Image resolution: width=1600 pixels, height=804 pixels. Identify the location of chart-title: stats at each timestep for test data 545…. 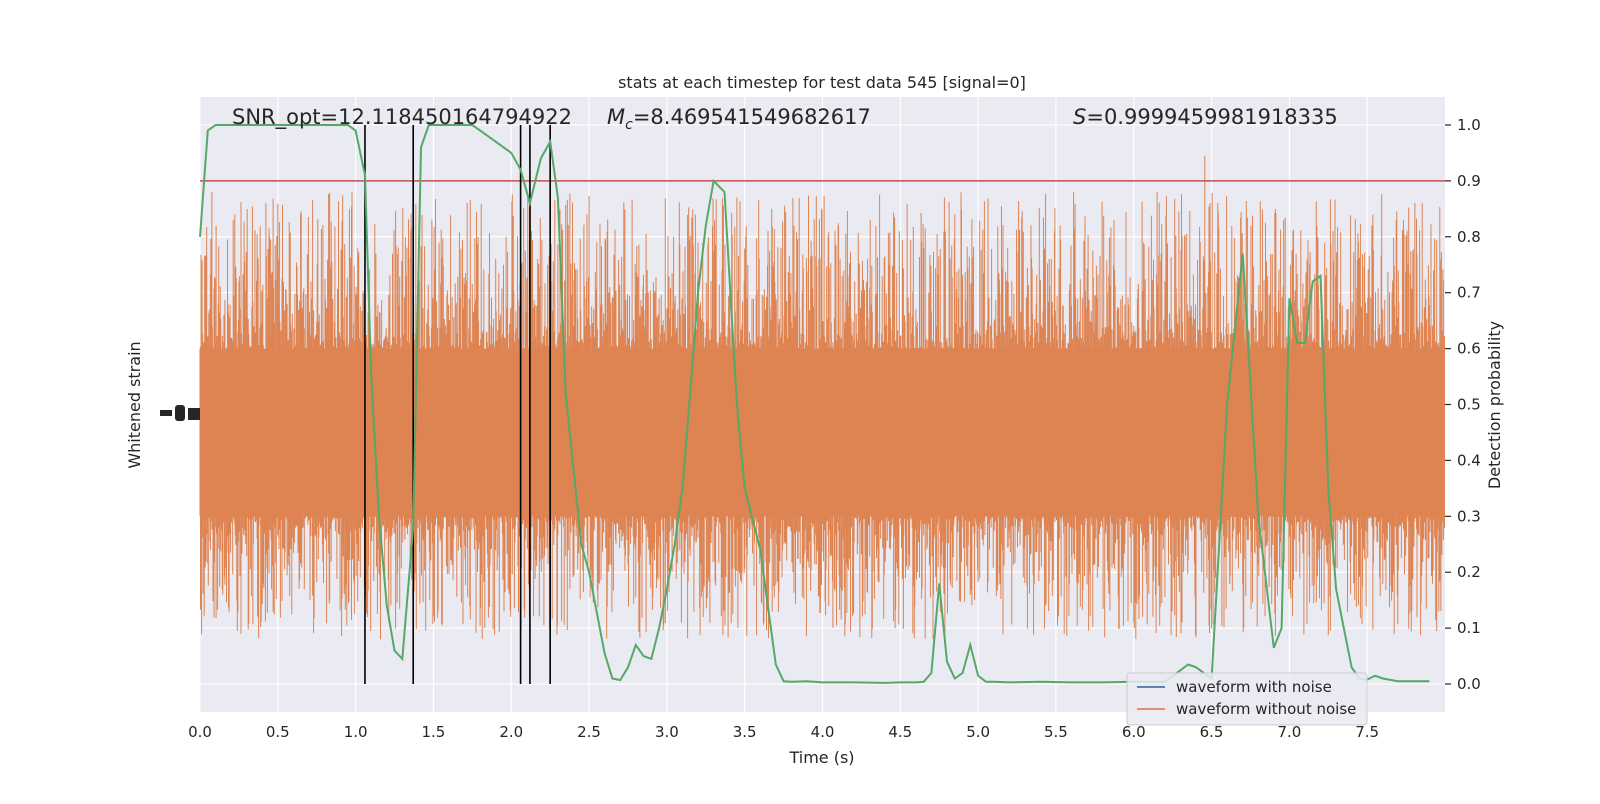
(822, 82).